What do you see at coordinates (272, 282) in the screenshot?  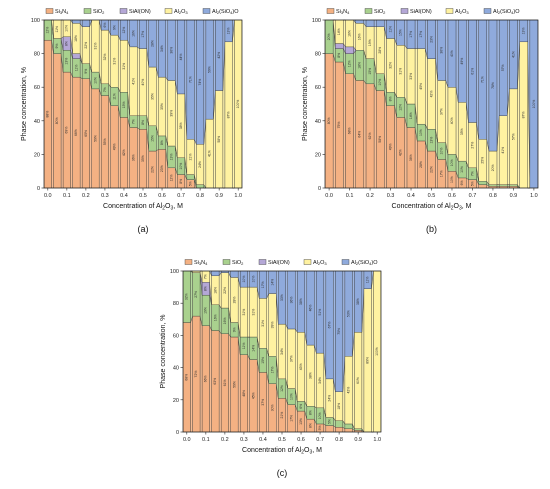 I see `bar-value-label: 14%` at bounding box center [272, 282].